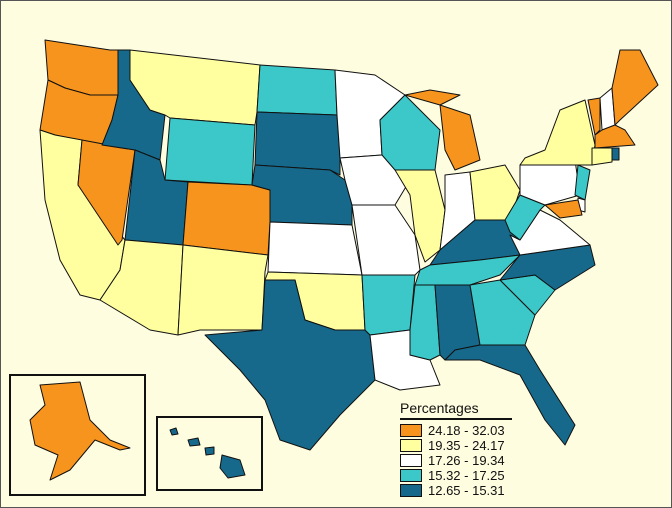 Image resolution: width=672 pixels, height=508 pixels. I want to click on state-ar, so click(388, 305).